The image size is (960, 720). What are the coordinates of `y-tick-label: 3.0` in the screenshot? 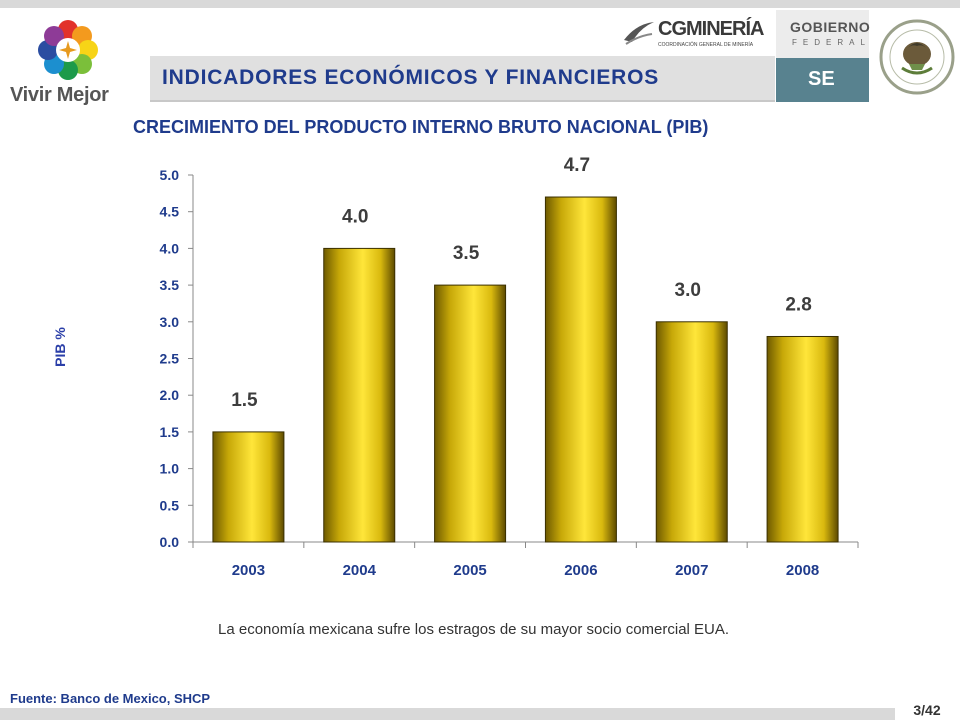 It's located at (170, 322).